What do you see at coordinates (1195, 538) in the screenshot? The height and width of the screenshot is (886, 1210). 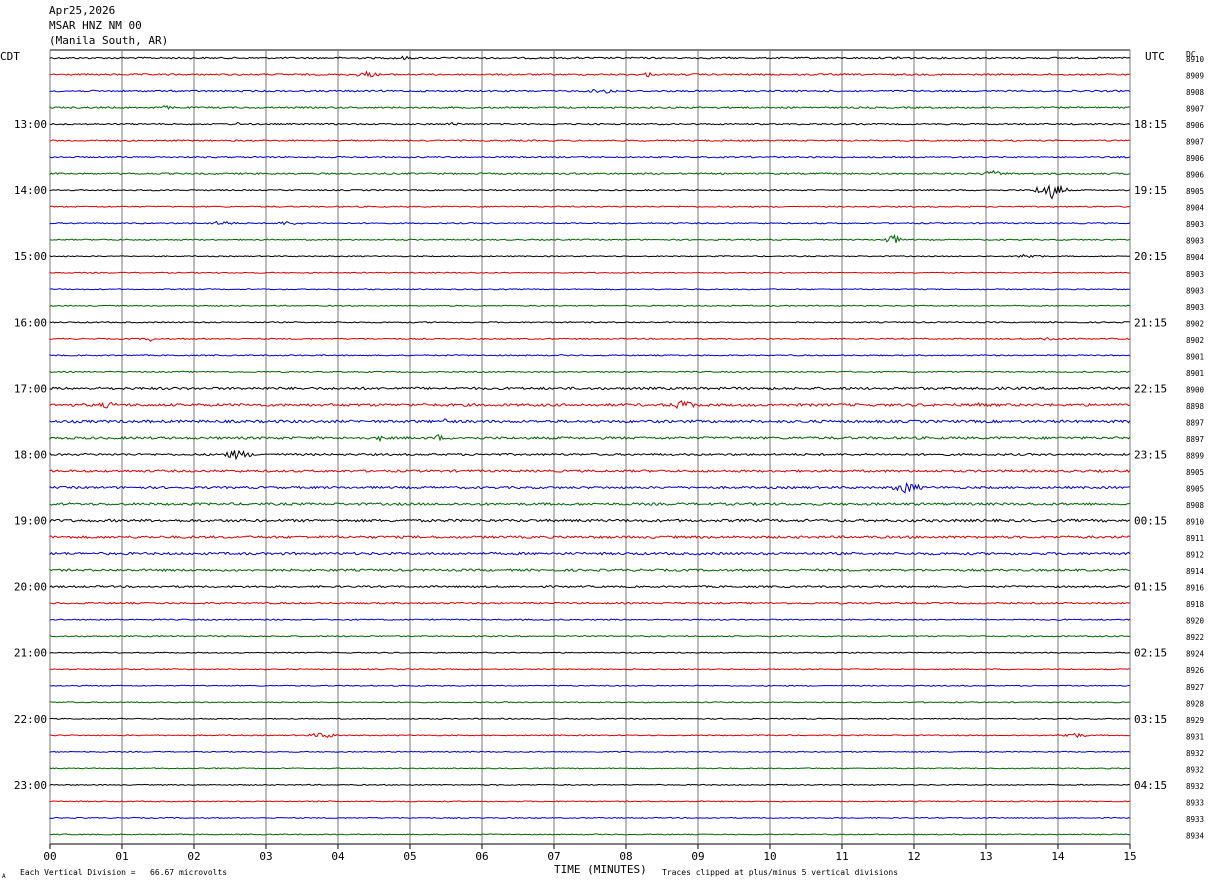 I see `dc-offset-label: 8911` at bounding box center [1195, 538].